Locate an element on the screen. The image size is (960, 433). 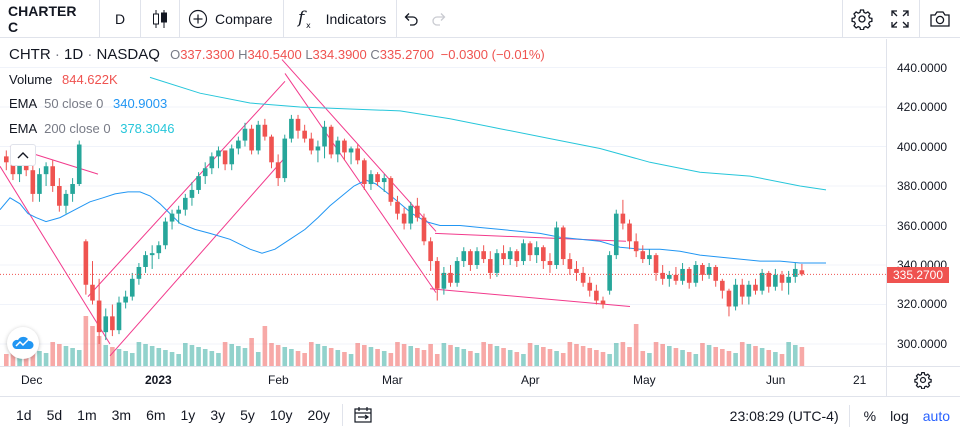
range-20y-button: 20y is located at coordinates (319, 415).